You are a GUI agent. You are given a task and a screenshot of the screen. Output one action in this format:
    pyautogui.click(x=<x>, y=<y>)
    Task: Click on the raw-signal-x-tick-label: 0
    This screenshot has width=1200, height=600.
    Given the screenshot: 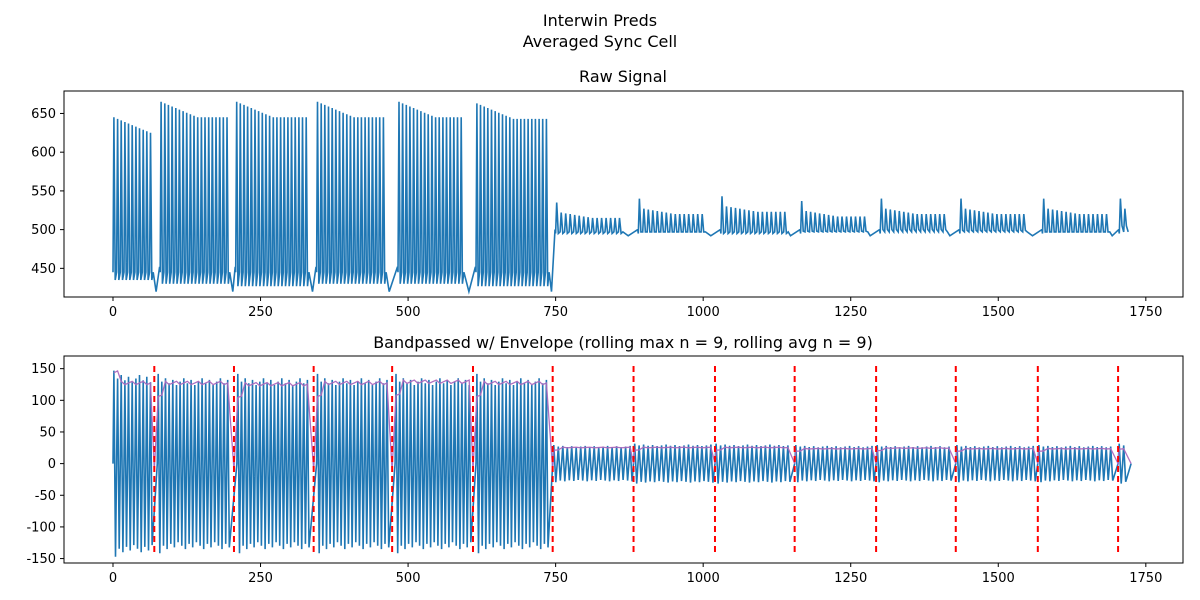 What is the action you would take?
    pyautogui.click(x=113, y=312)
    